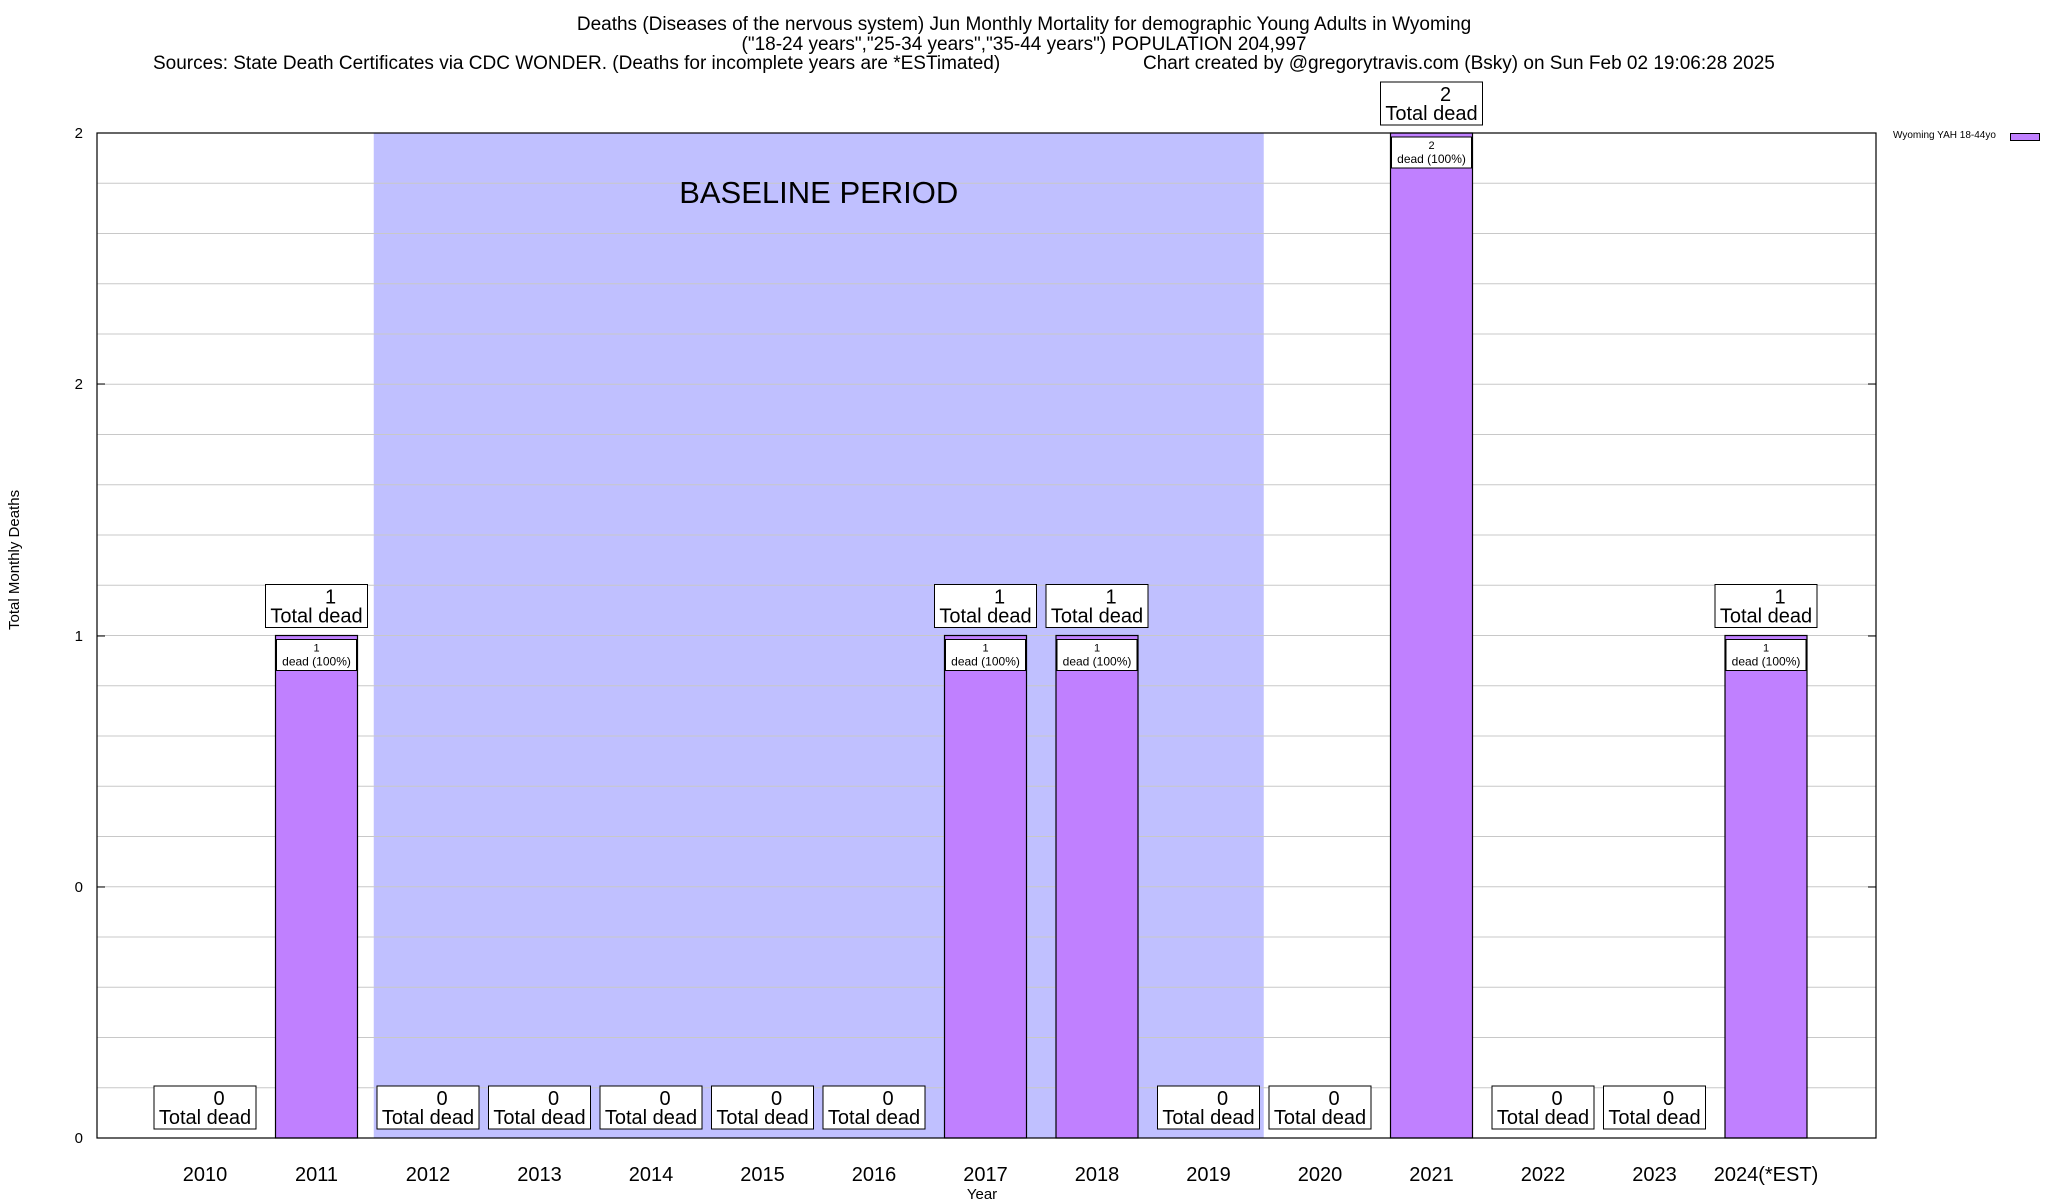  I want to click on x-tick-label: 2015, so click(762, 1175).